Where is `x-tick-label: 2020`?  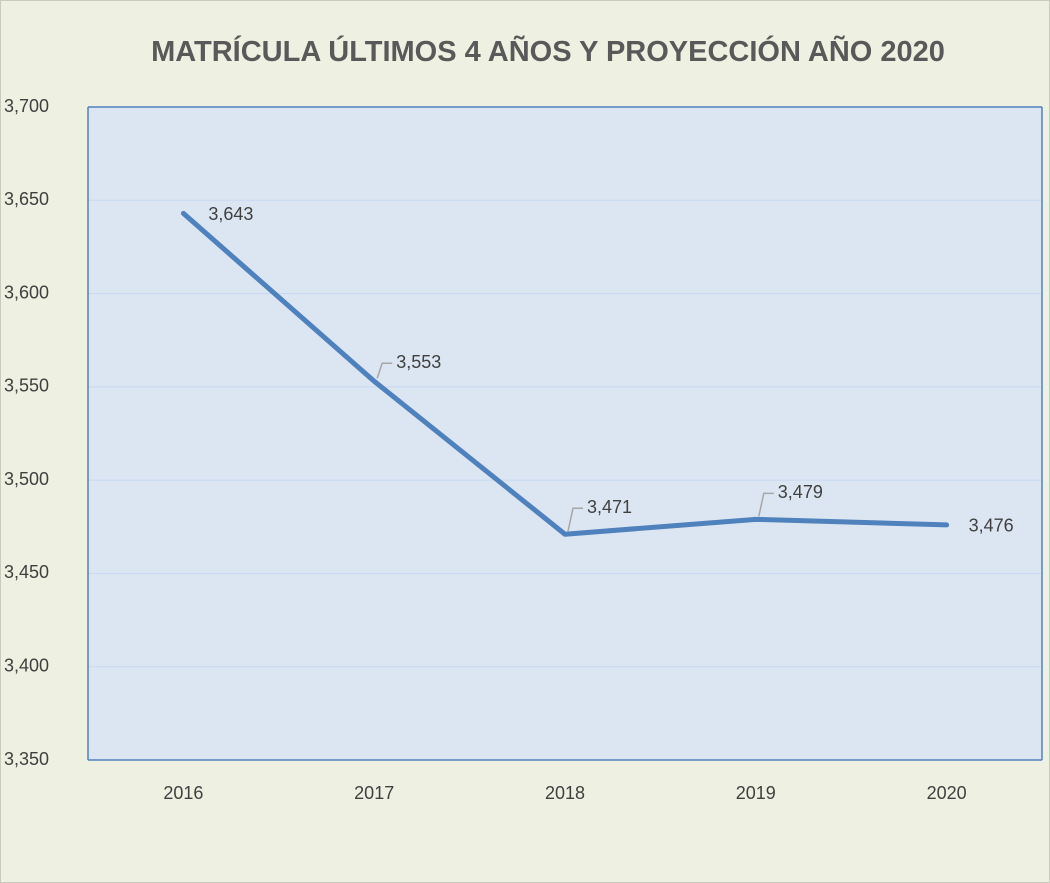
x-tick-label: 2020 is located at coordinates (947, 793).